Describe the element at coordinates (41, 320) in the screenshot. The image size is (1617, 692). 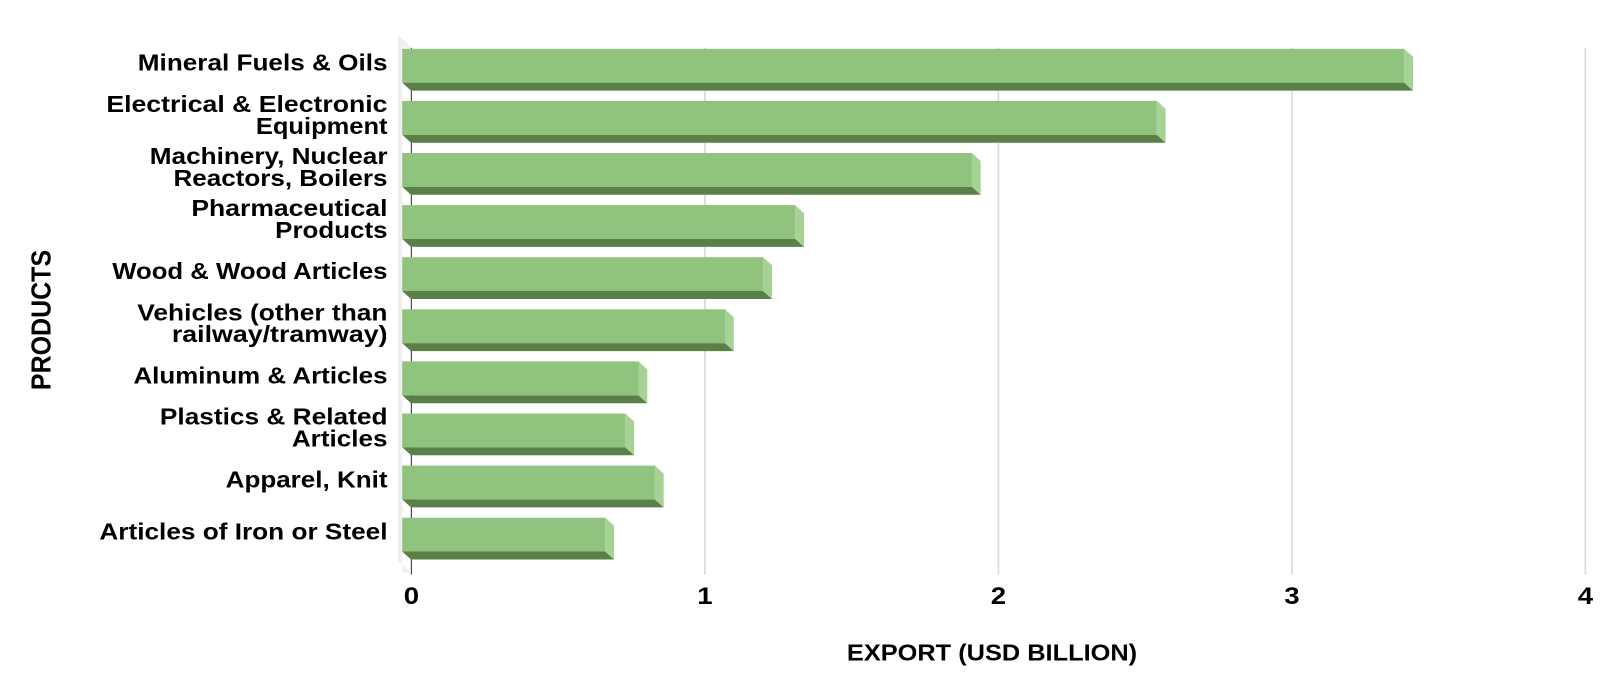
I see `svg-text: PRODUCTS` at that location.